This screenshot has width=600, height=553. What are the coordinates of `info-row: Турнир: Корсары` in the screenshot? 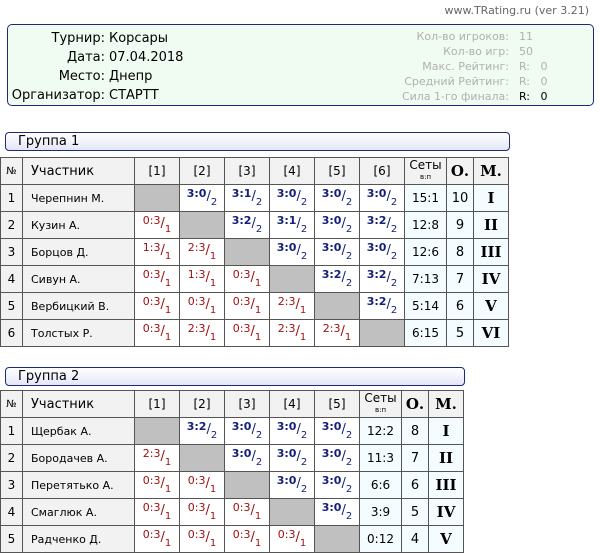 It's located at (138, 40).